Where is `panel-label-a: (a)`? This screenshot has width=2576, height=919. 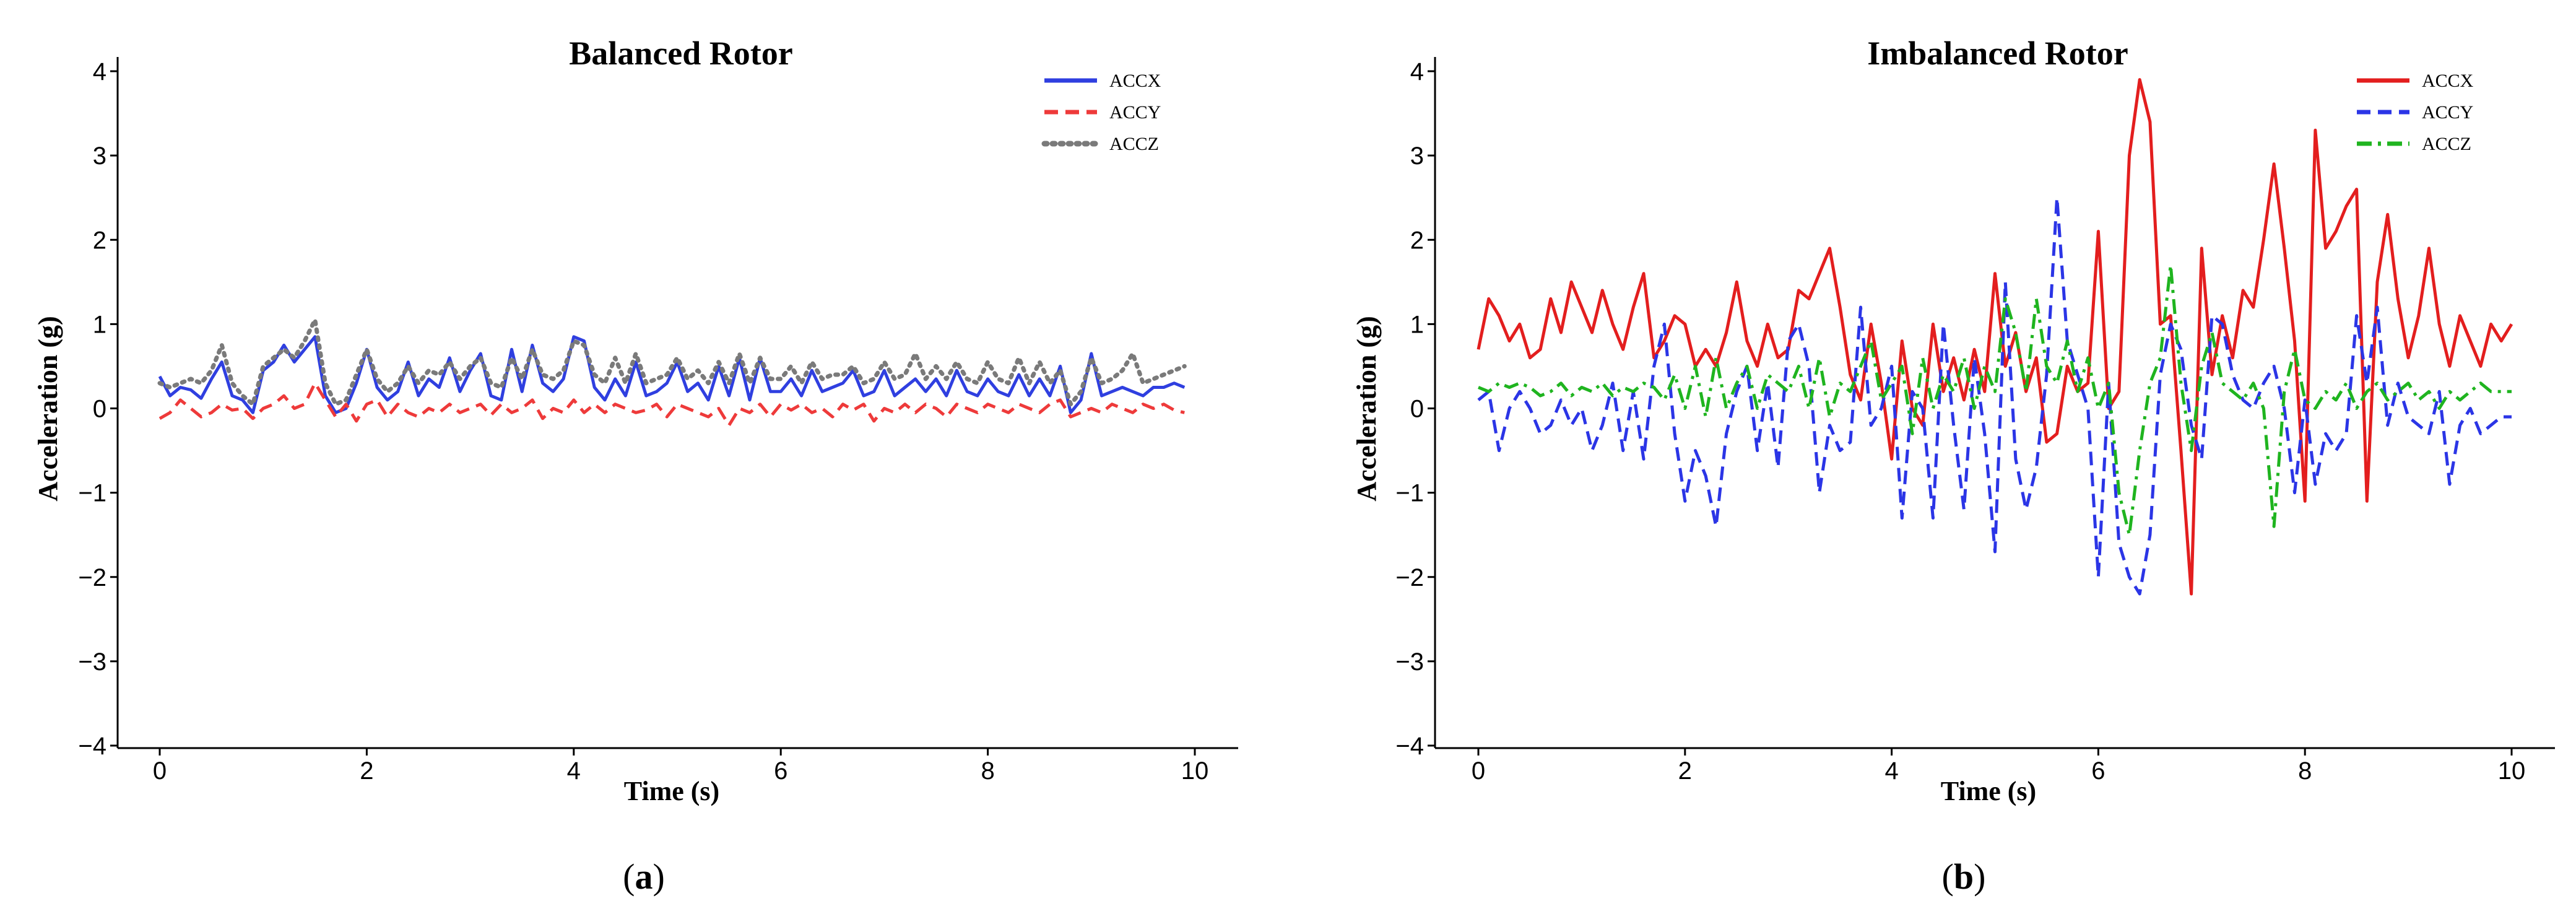
panel-label-a: (a) is located at coordinates (644, 876).